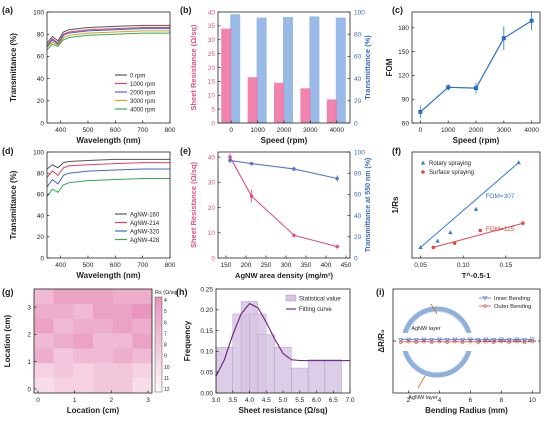  What do you see at coordinates (182, 292) in the screenshot?
I see `panel-label: (h)` at bounding box center [182, 292].